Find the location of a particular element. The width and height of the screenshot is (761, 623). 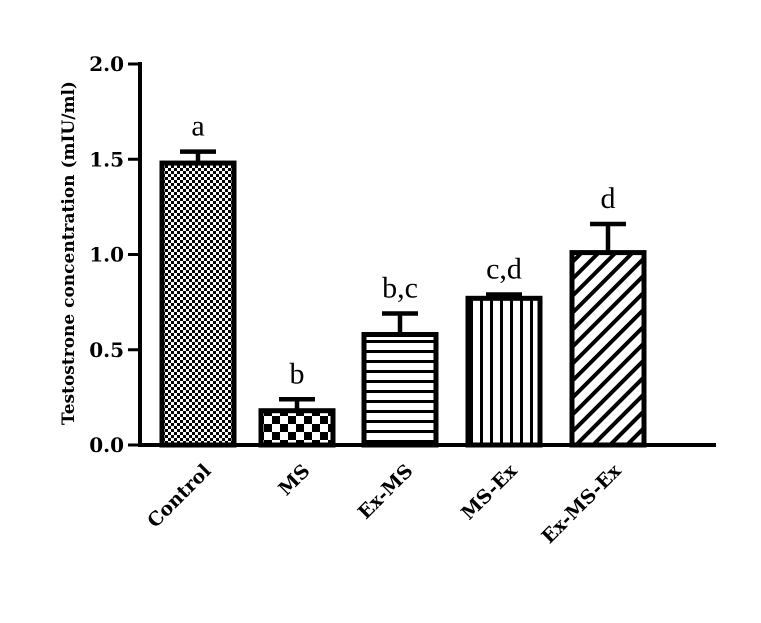

y-tick-label: 1.0 is located at coordinates (106, 255).